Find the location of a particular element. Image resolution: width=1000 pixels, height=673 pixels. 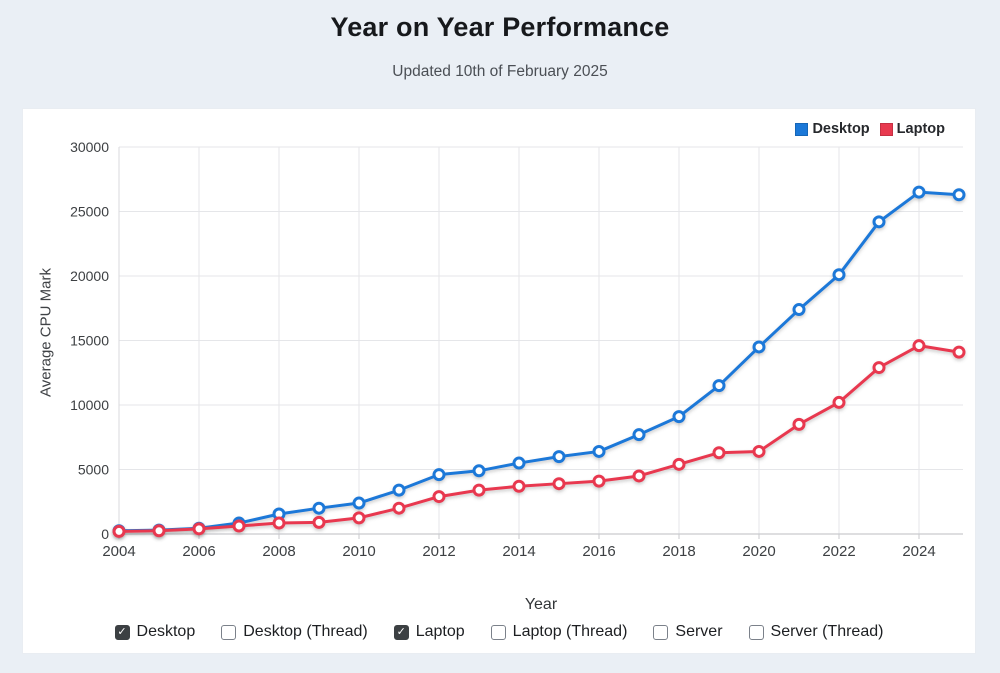

data-point-laptop-2009 is located at coordinates (319, 522).